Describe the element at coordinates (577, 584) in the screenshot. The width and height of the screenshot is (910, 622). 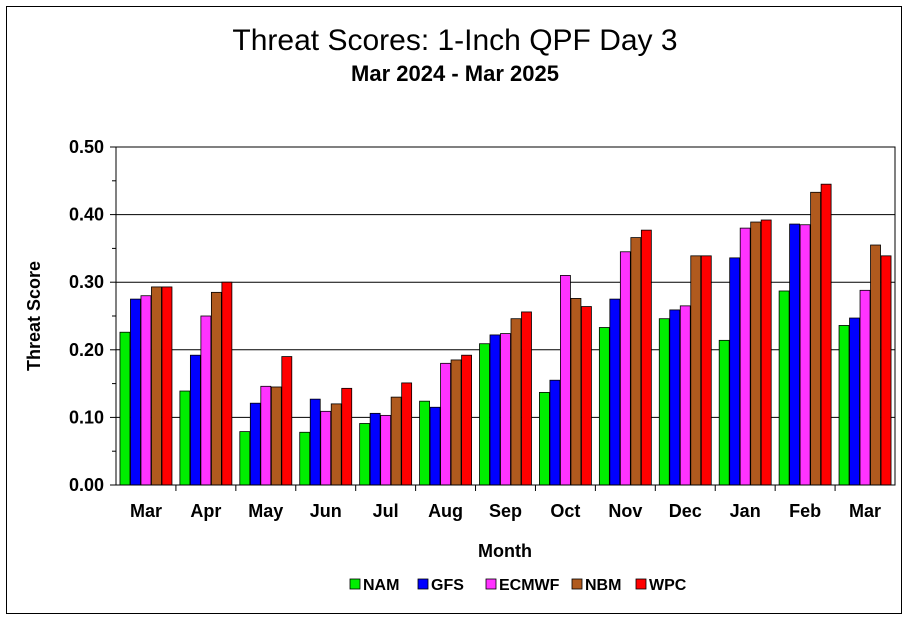
I see `legend-swatch-nbm` at that location.